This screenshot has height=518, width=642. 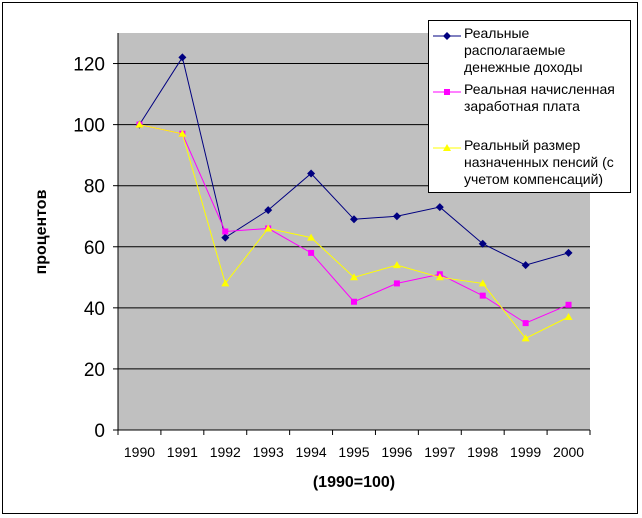 What do you see at coordinates (396, 452) in the screenshot?
I see `x-tick-label: 1996` at bounding box center [396, 452].